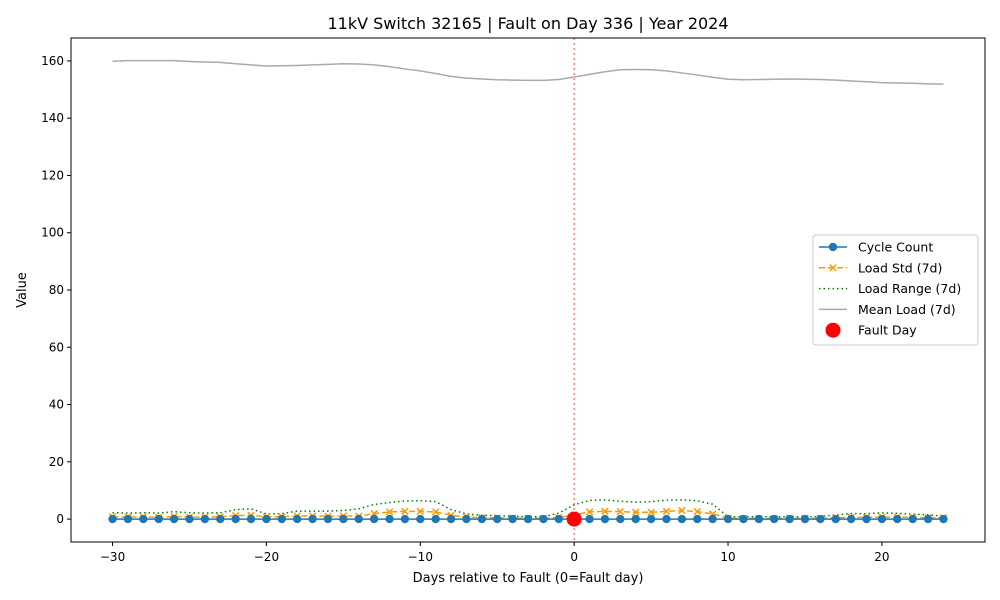  What do you see at coordinates (833, 268) in the screenshot?
I see `legend-marker` at bounding box center [833, 268].